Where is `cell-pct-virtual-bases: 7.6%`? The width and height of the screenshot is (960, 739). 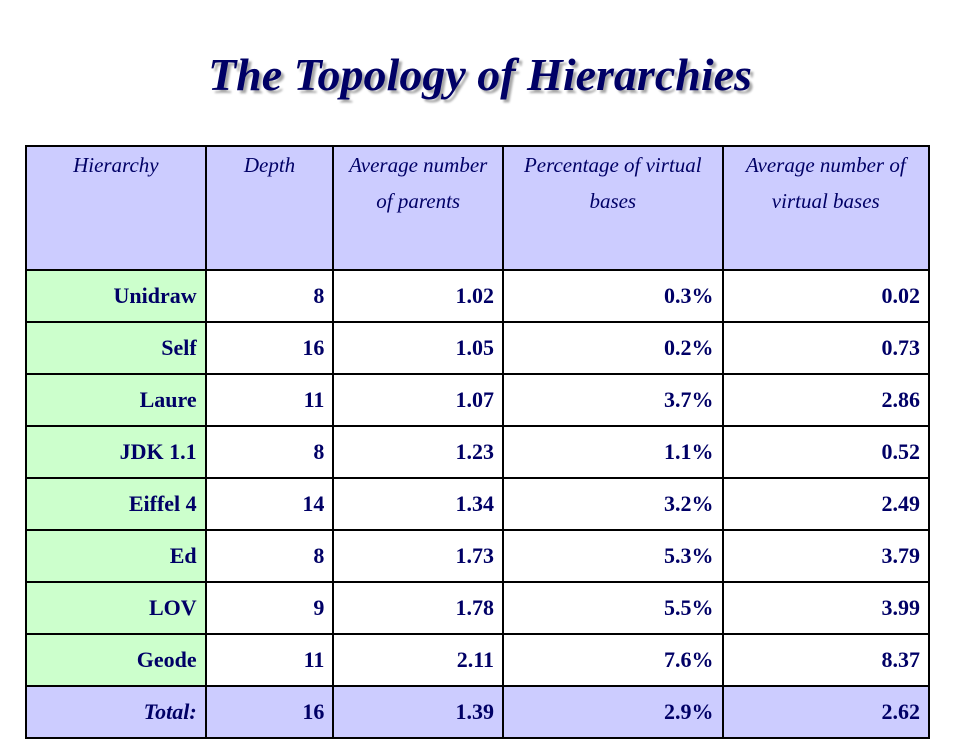 cell-pct-virtual-bases: 7.6% is located at coordinates (613, 660).